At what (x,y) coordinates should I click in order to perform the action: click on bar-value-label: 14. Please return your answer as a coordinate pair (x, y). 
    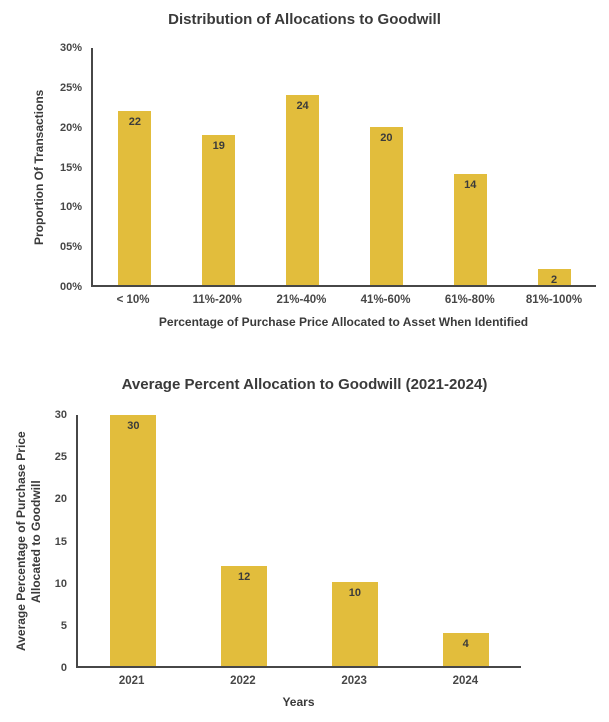
    Looking at the image, I should click on (470, 185).